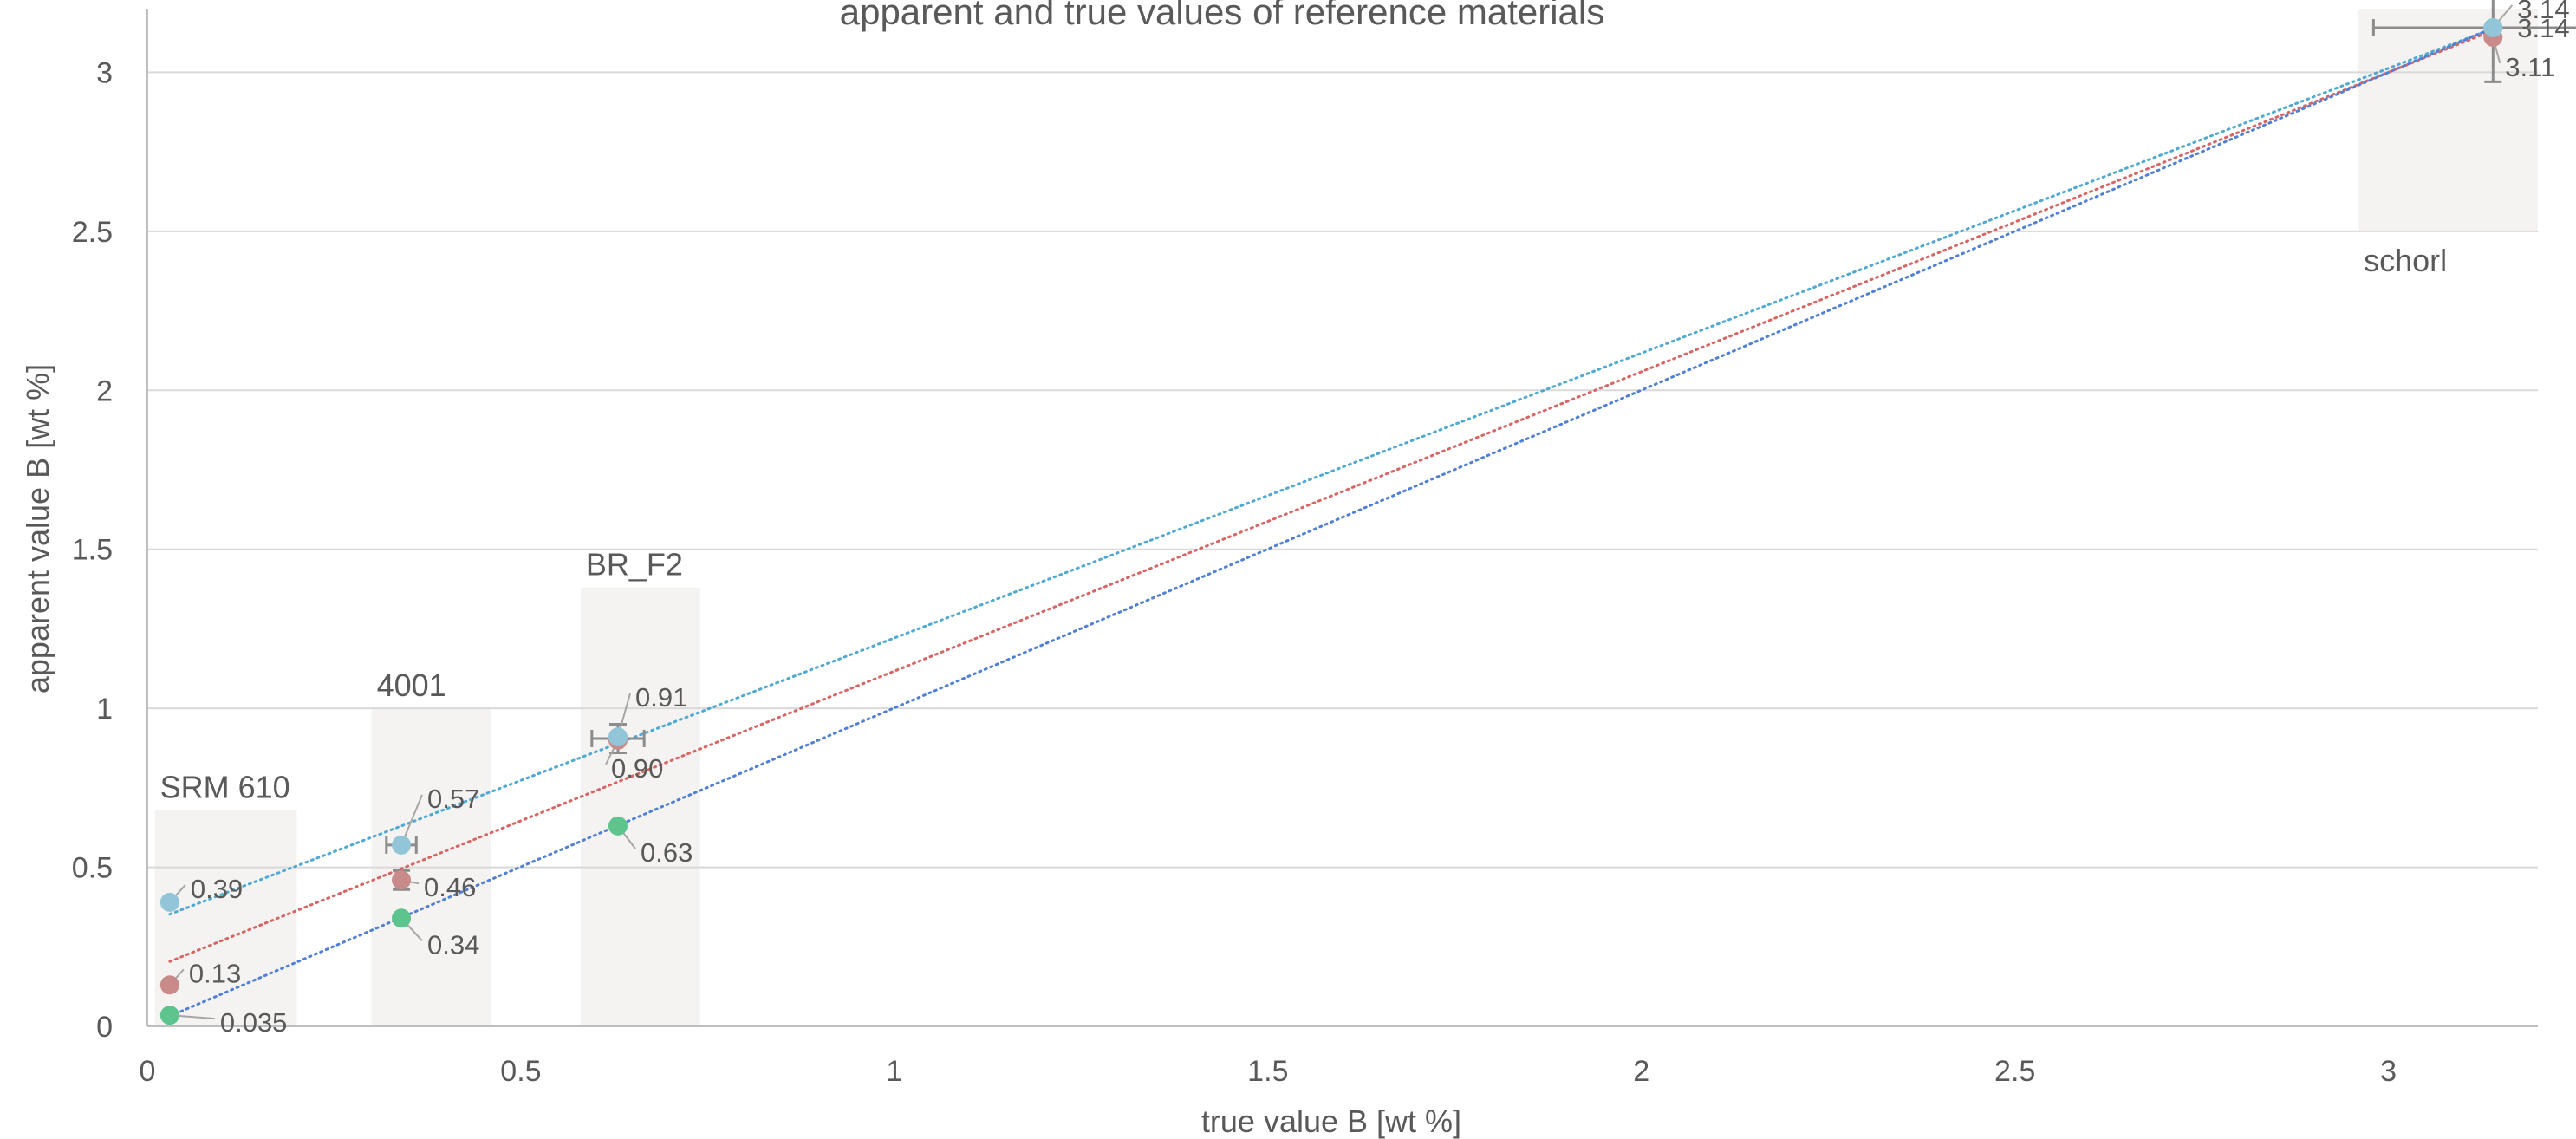 Image resolution: width=2576 pixels, height=1139 pixels. Describe the element at coordinates (92, 868) in the screenshot. I see `y-tick-label: 0.5` at that location.